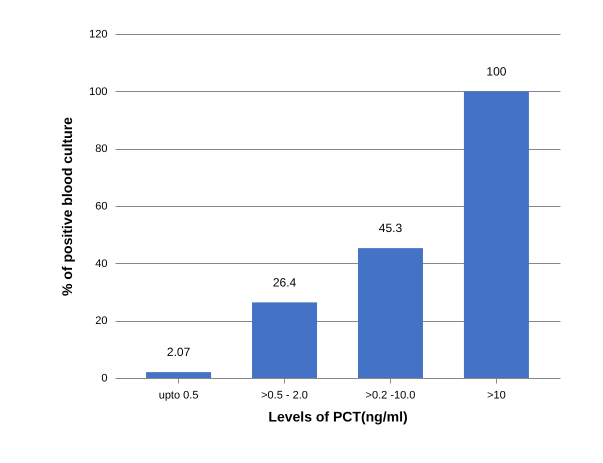 This screenshot has height=463, width=603. I want to click on y-tick-label: 100, so click(98, 92).